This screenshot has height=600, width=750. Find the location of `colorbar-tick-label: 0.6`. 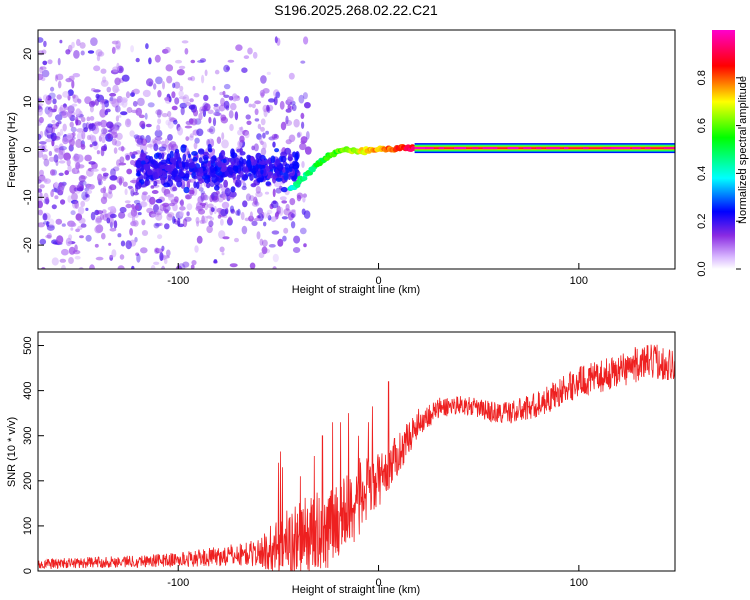

colorbar-tick-label: 0.6 is located at coordinates (702, 125).